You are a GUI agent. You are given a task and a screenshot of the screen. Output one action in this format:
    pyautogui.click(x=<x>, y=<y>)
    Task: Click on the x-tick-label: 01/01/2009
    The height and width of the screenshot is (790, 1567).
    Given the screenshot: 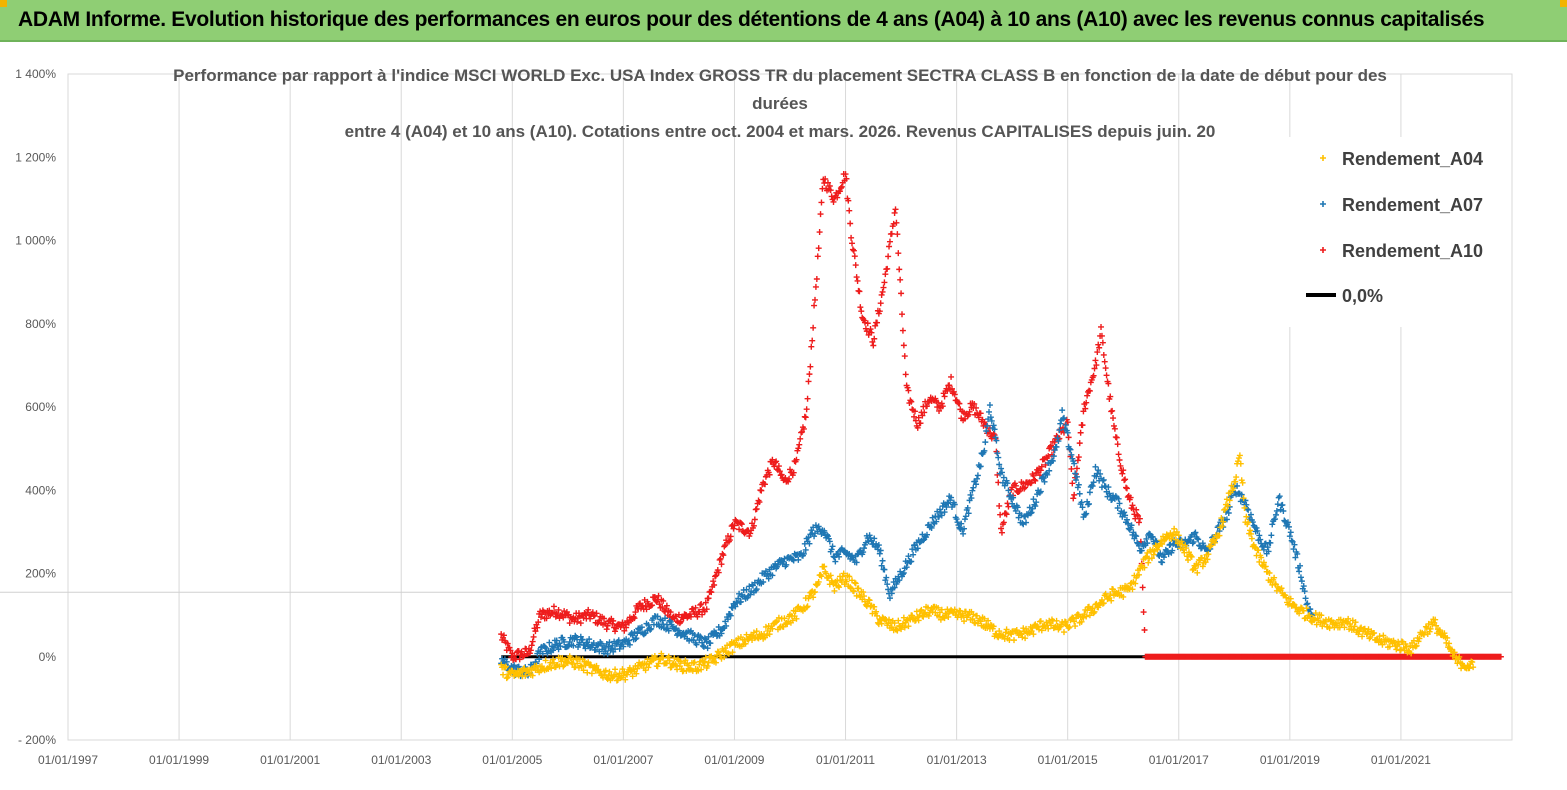 What is the action you would take?
    pyautogui.click(x=734, y=760)
    